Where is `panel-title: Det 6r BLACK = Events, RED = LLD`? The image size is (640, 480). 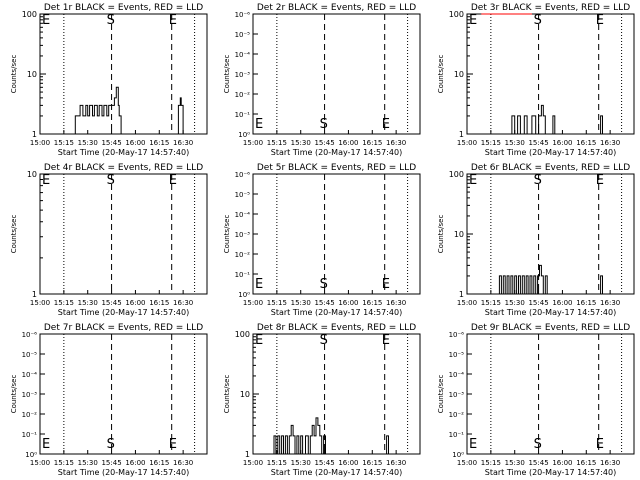 panel-title: Det 6r BLACK = Events, RED = LLD is located at coordinates (550, 168).